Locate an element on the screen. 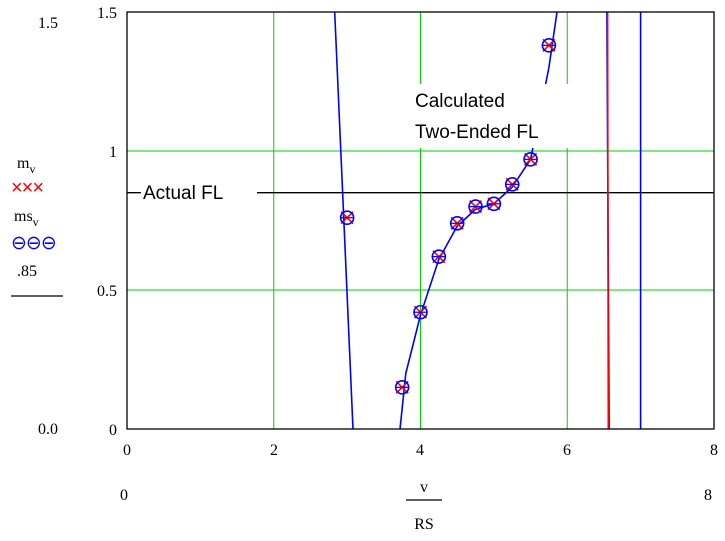 This screenshot has width=725, height=541. x-axis-label-numerator: v is located at coordinates (424, 487).